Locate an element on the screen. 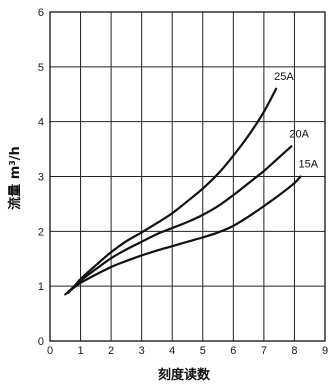 The image size is (331, 384). y-tick-label: 6 is located at coordinates (41, 13).